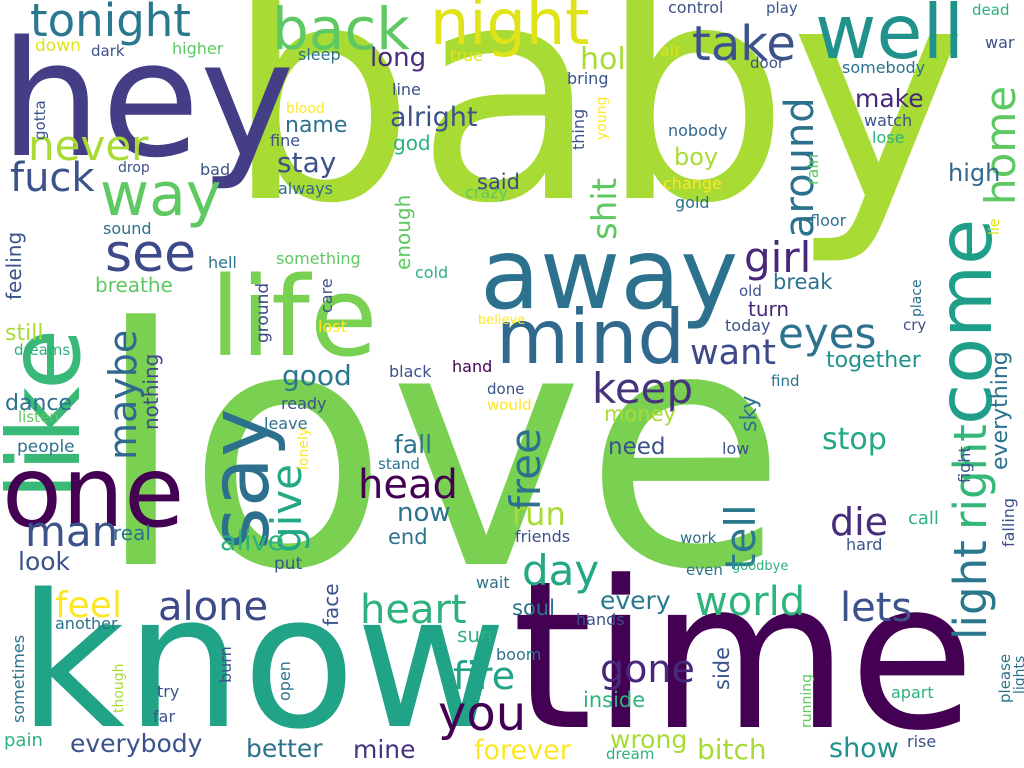 This screenshot has width=1024, height=768. I want to click on word-day: day, so click(561, 570).